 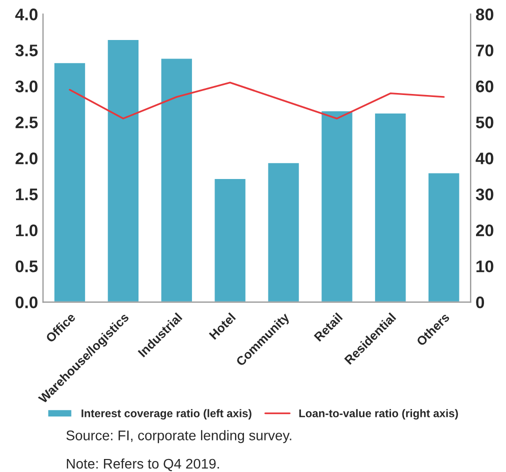 I want to click on y2-tick-label: 60, so click(x=485, y=86).